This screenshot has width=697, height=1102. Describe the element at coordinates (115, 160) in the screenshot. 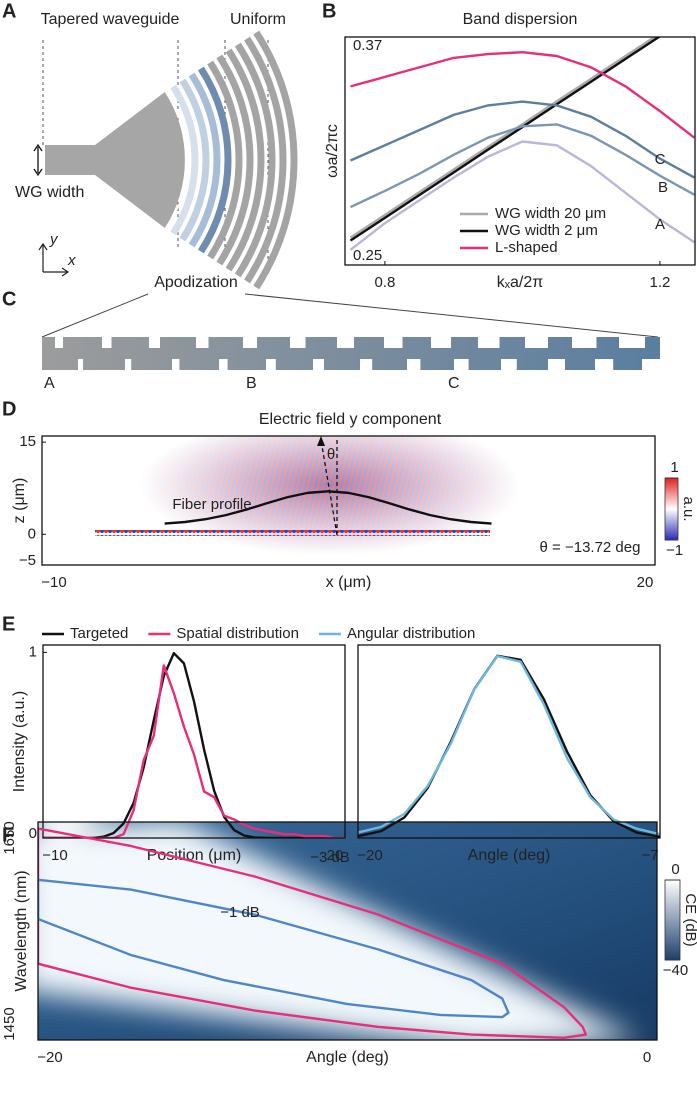

I see `taper` at that location.